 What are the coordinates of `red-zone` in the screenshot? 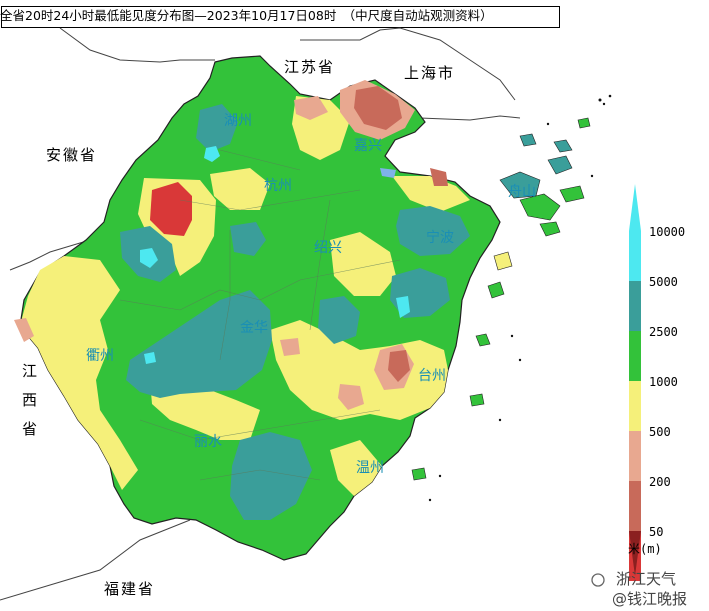 It's located at (171, 209).